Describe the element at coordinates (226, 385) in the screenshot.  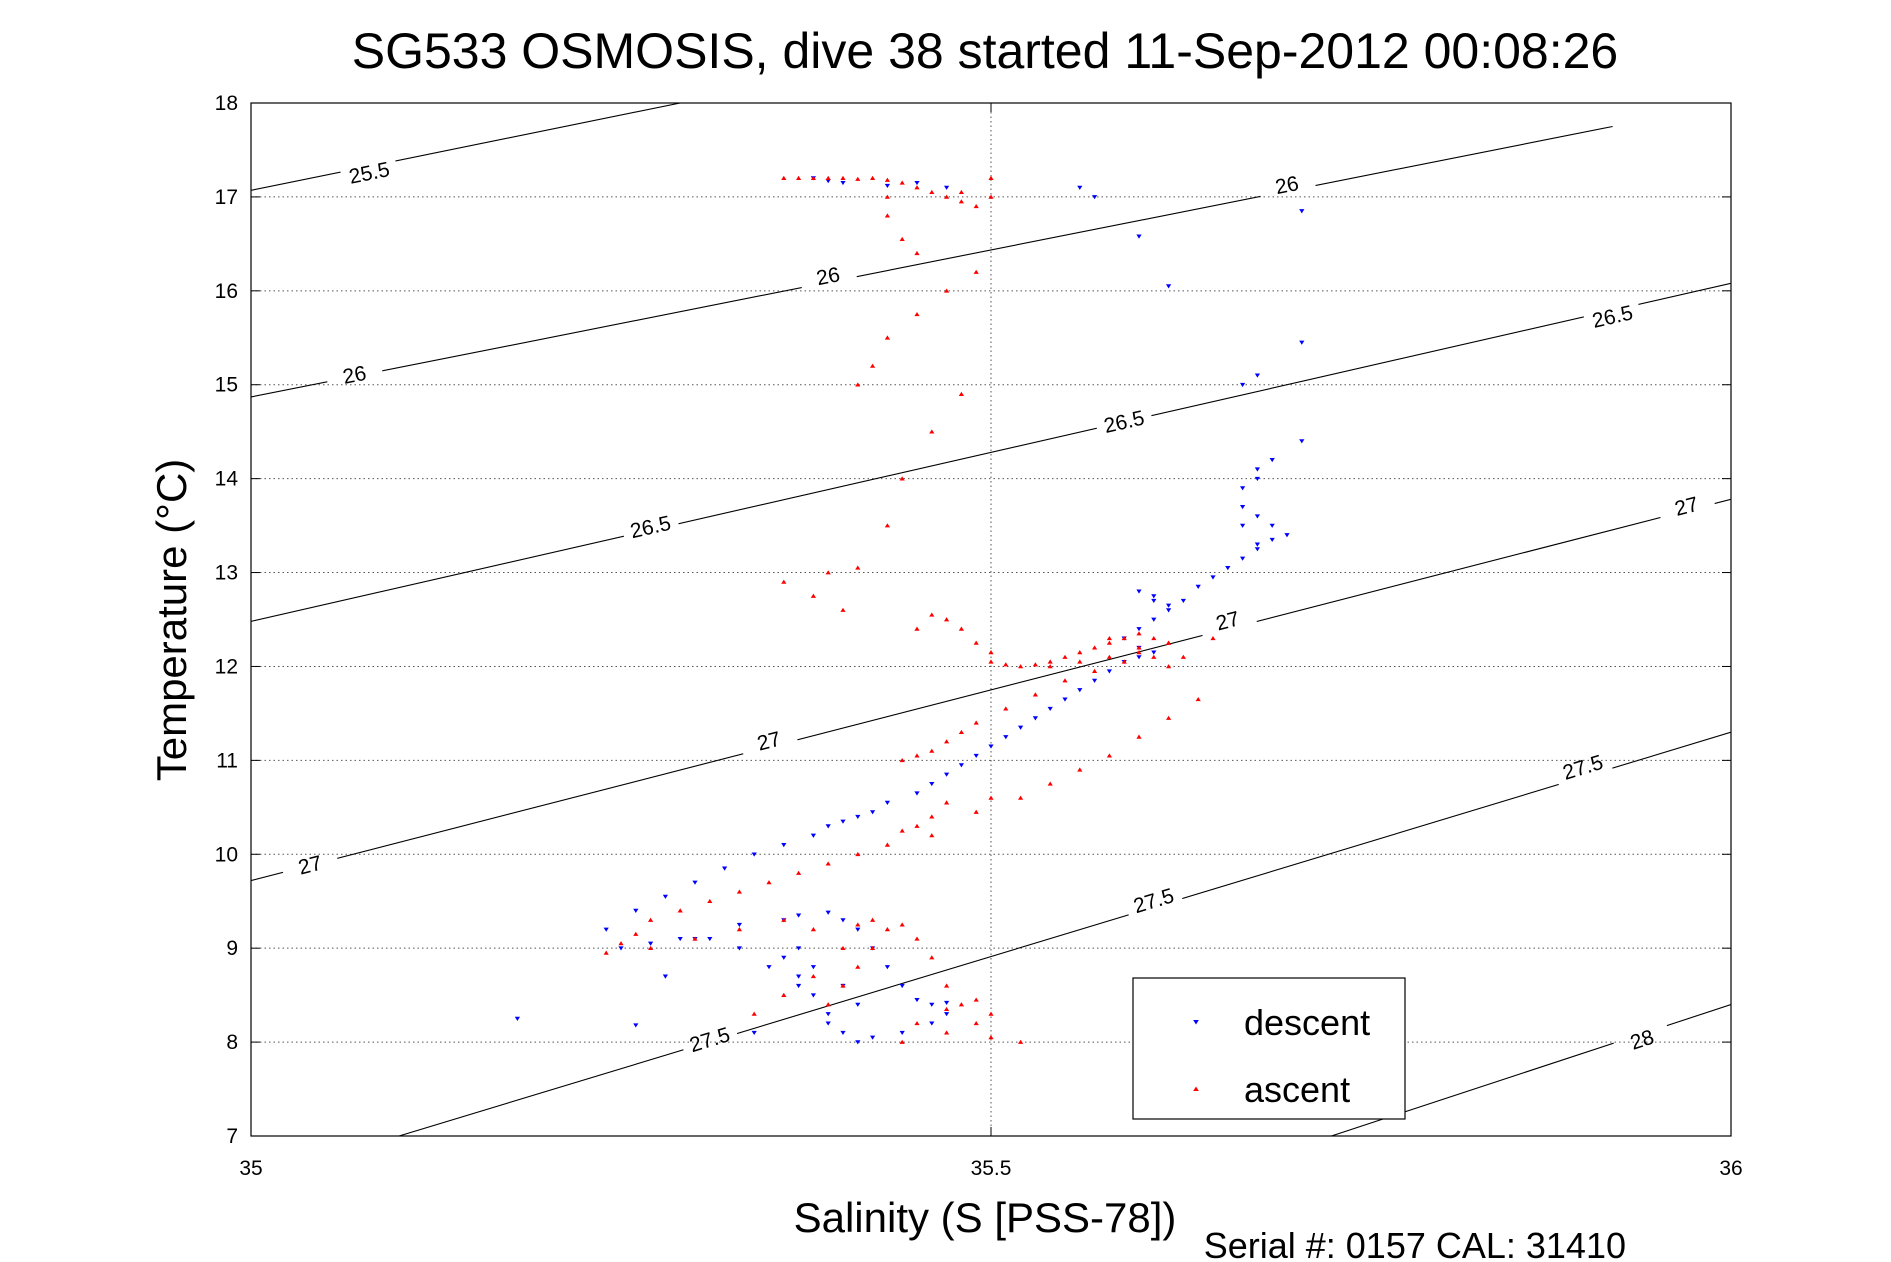
I see `y-tick-label: 15` at that location.